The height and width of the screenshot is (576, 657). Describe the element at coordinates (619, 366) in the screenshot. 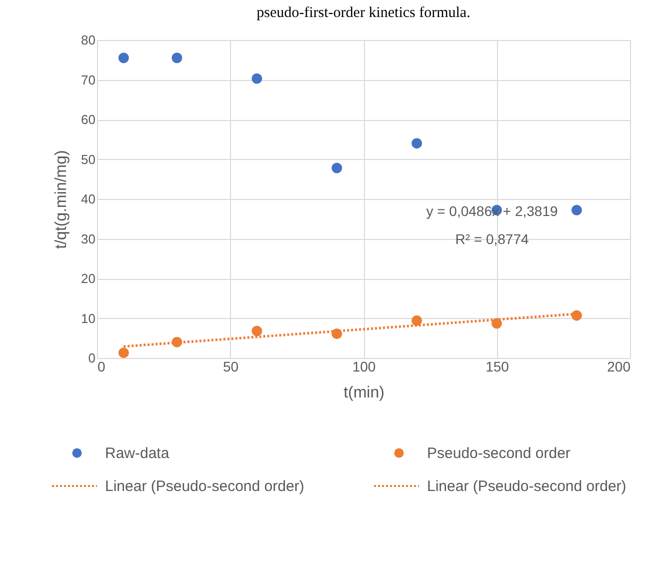

I see `x-tick-label: 200` at that location.